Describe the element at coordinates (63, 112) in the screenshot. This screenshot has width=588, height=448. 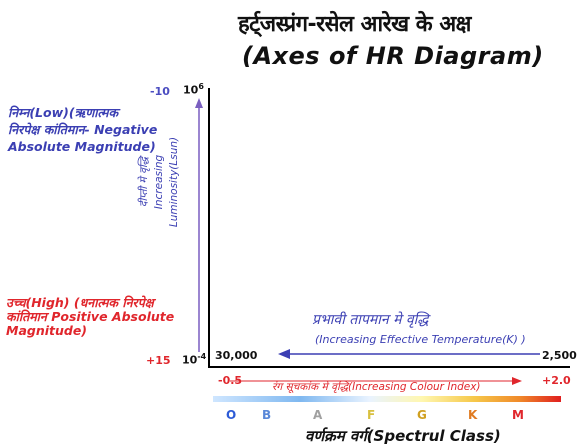
I see `negative-magnitude-line-1: निम्न(Low)(ऋणात्मक` at that location.